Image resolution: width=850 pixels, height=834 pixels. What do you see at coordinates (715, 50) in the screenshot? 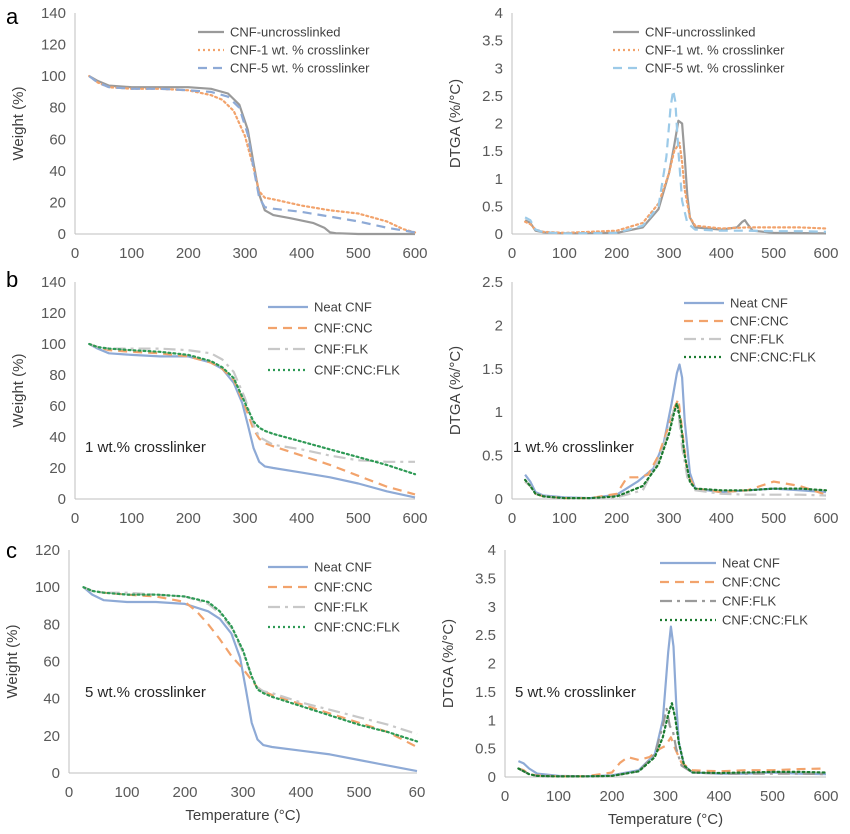
I see `legend-label: CNF-1 wt. % crosslinker` at bounding box center [715, 50].